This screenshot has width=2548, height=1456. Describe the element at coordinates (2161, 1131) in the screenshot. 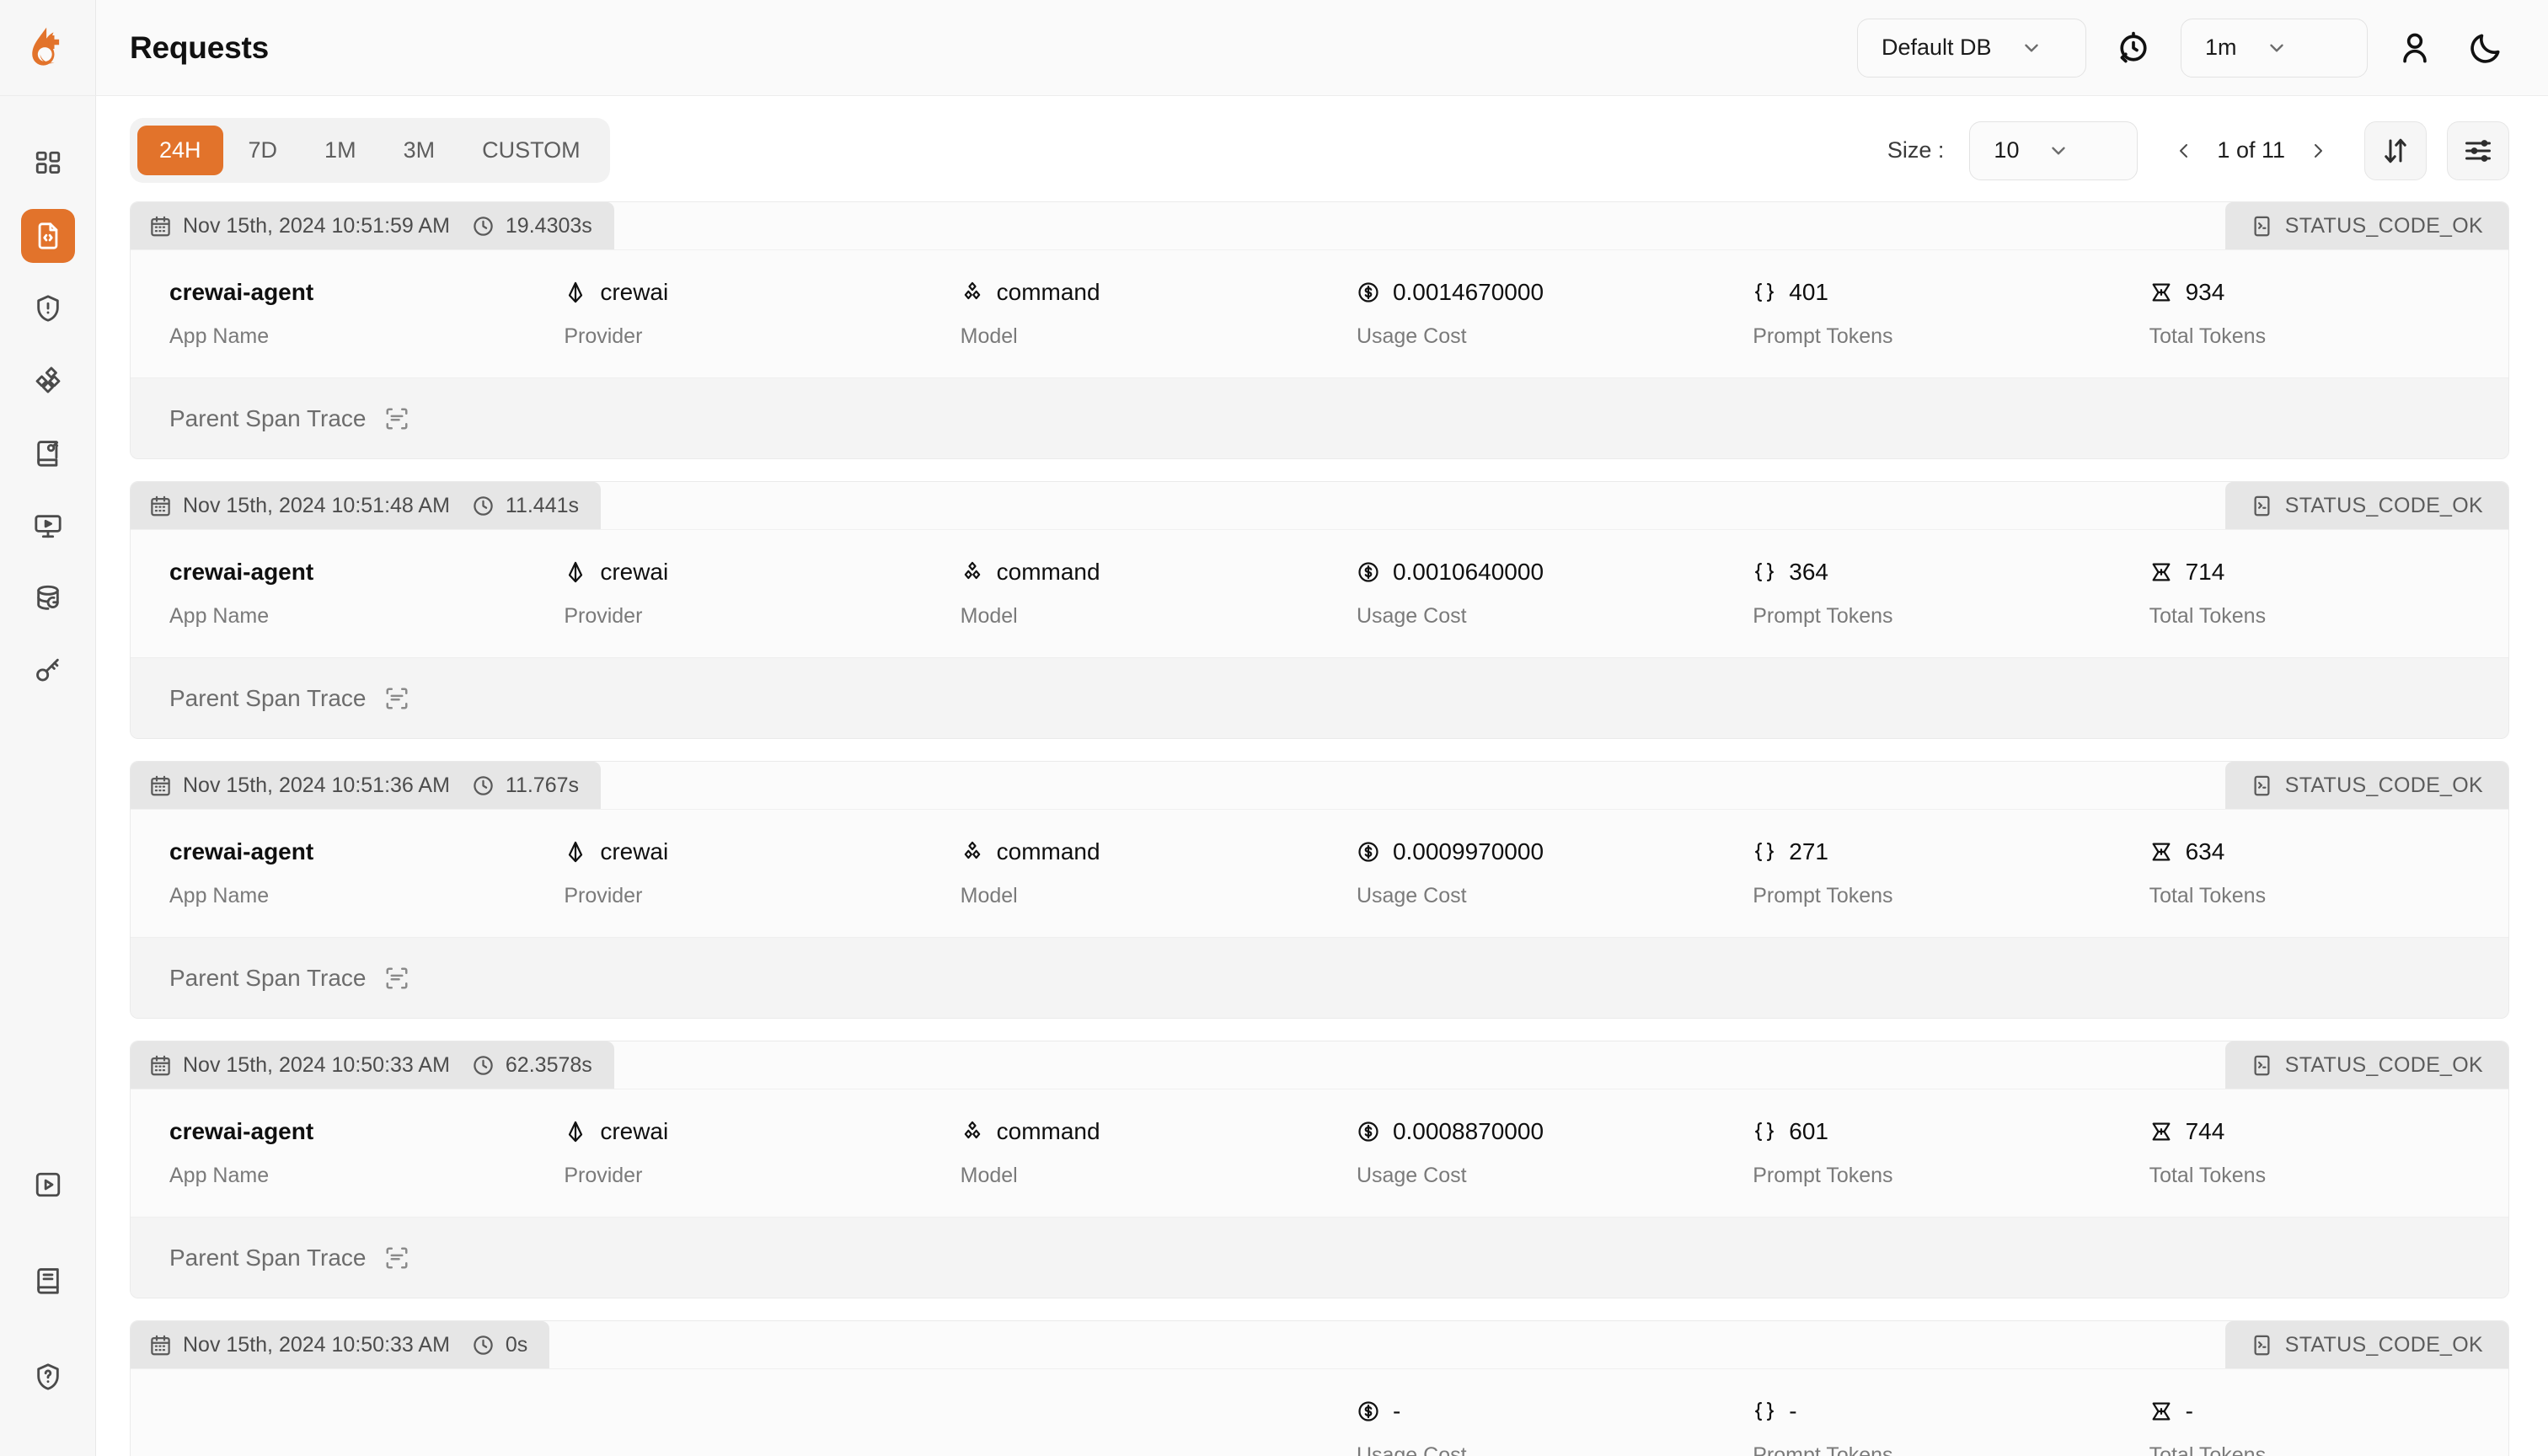

I see `tokens-icon` at that location.